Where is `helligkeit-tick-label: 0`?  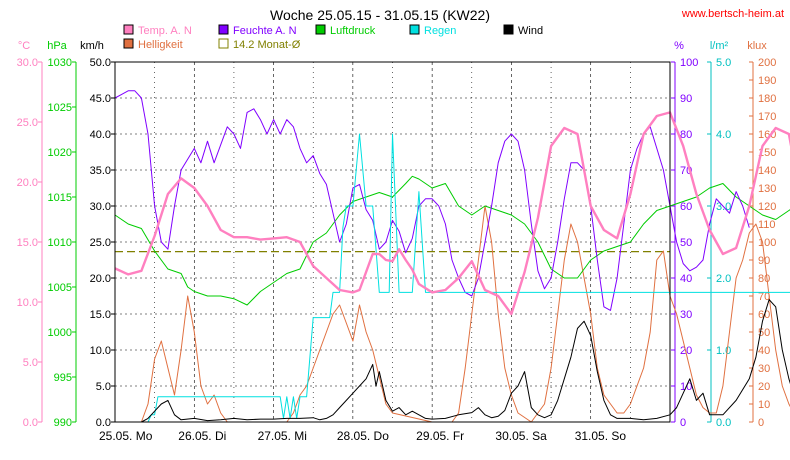 helligkeit-tick-label: 0 is located at coordinates (761, 423).